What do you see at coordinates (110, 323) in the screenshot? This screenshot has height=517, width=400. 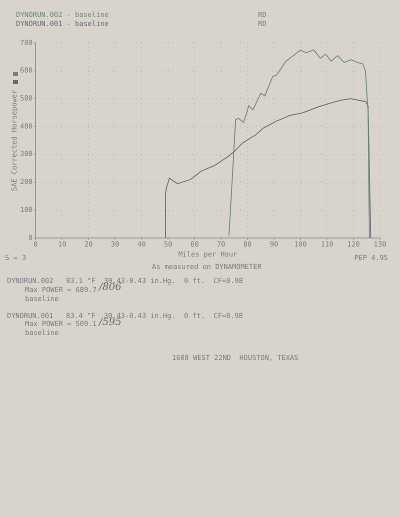 I see `text: /595` at bounding box center [110, 323].